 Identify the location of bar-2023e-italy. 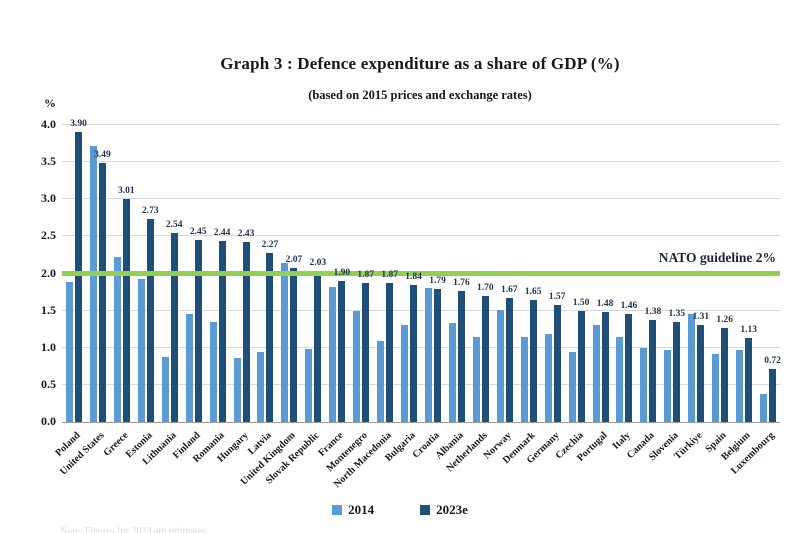
(629, 367).